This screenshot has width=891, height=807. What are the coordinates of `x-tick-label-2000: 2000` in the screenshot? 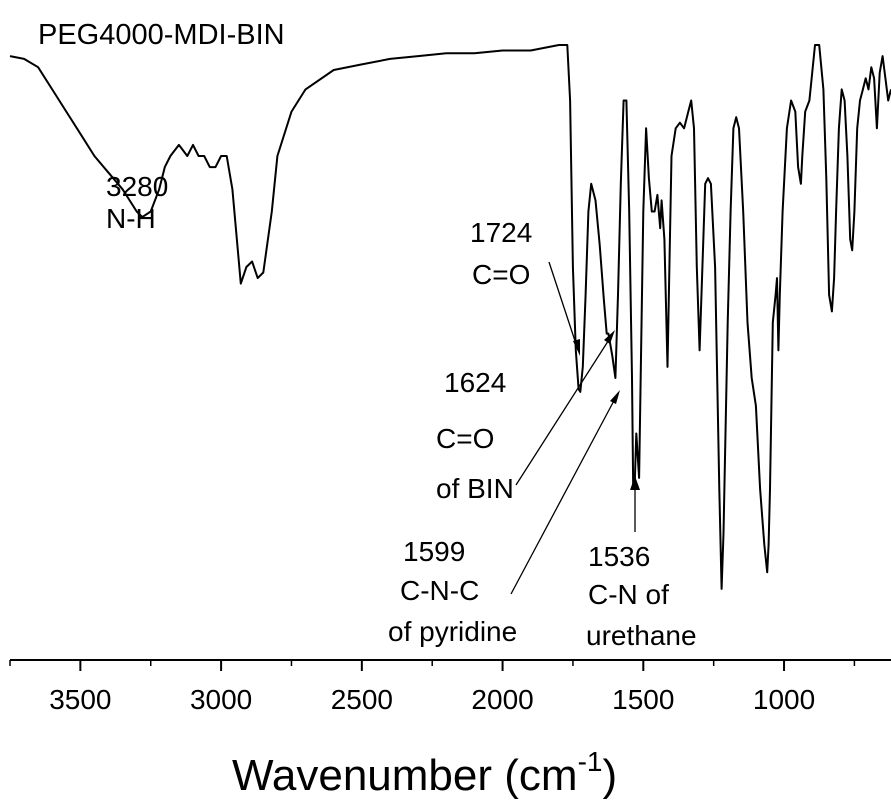 It's located at (502, 699).